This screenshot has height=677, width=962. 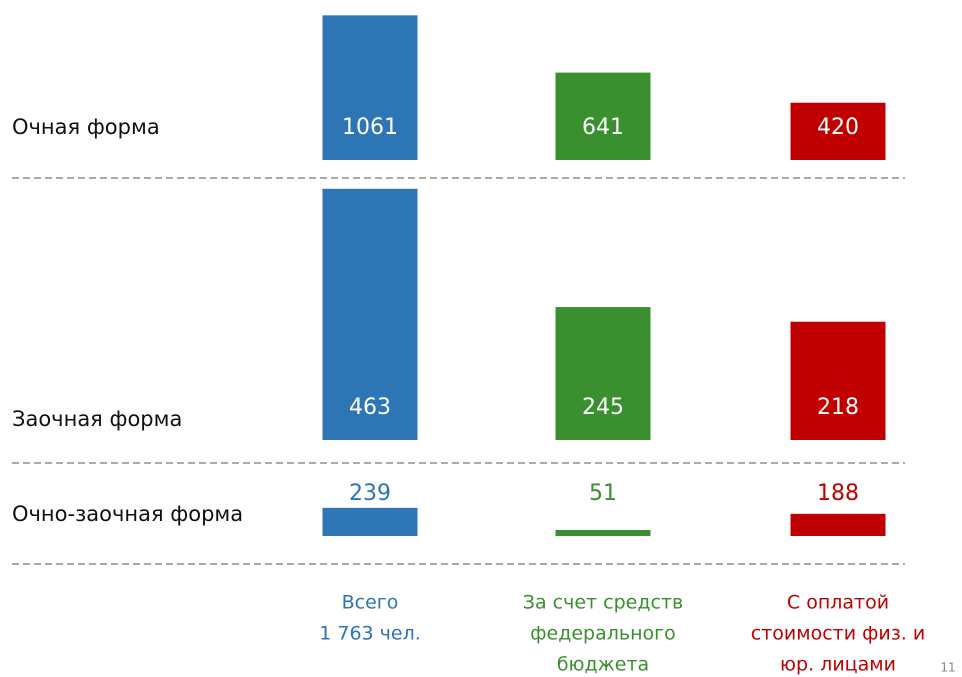 What do you see at coordinates (603, 493) in the screenshot?
I see `value-label: 51` at bounding box center [603, 493].